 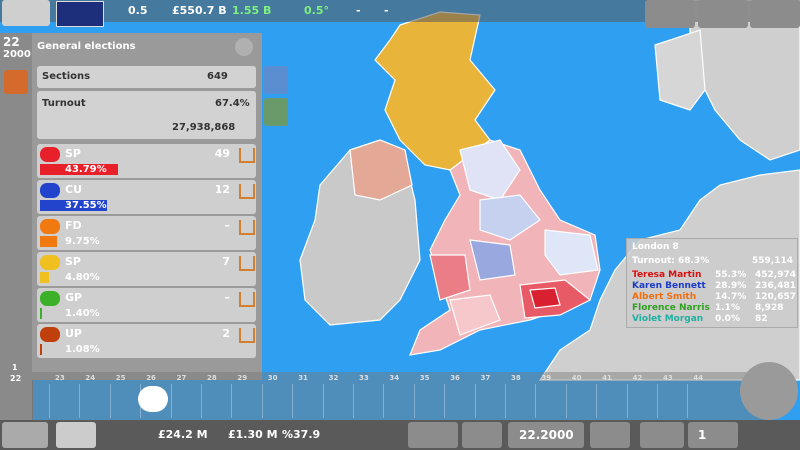 I want to click on candidate-name: Teresa Martin, so click(x=667, y=275).